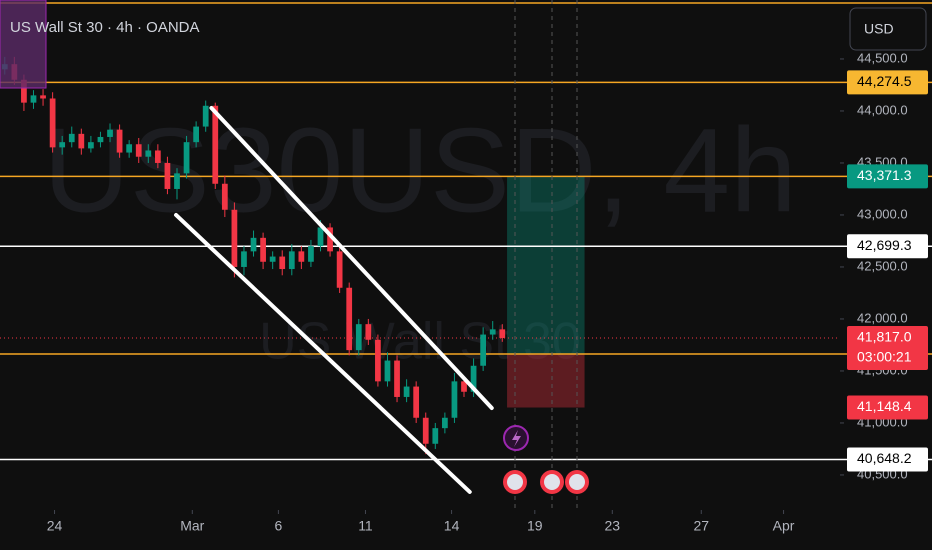 This screenshot has height=550, width=932. I want to click on currency-label: USD, so click(879, 29).